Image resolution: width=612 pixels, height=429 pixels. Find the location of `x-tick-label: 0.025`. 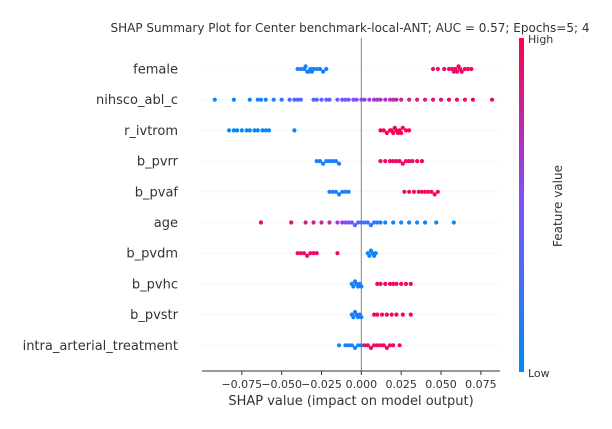

x-tick-label: 0.025 is located at coordinates (401, 384).